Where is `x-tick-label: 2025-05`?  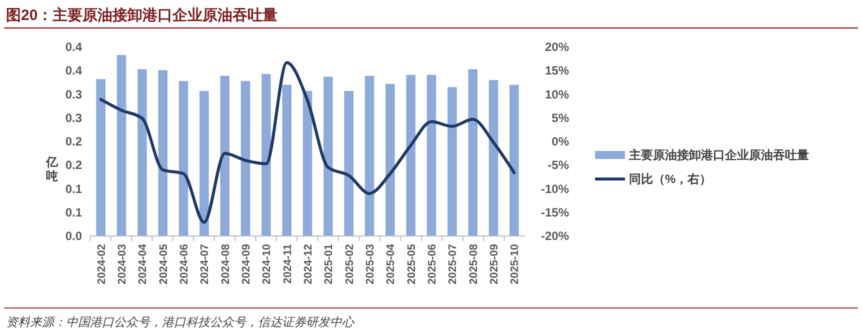 x-tick-label: 2025-05 is located at coordinates (412, 264).